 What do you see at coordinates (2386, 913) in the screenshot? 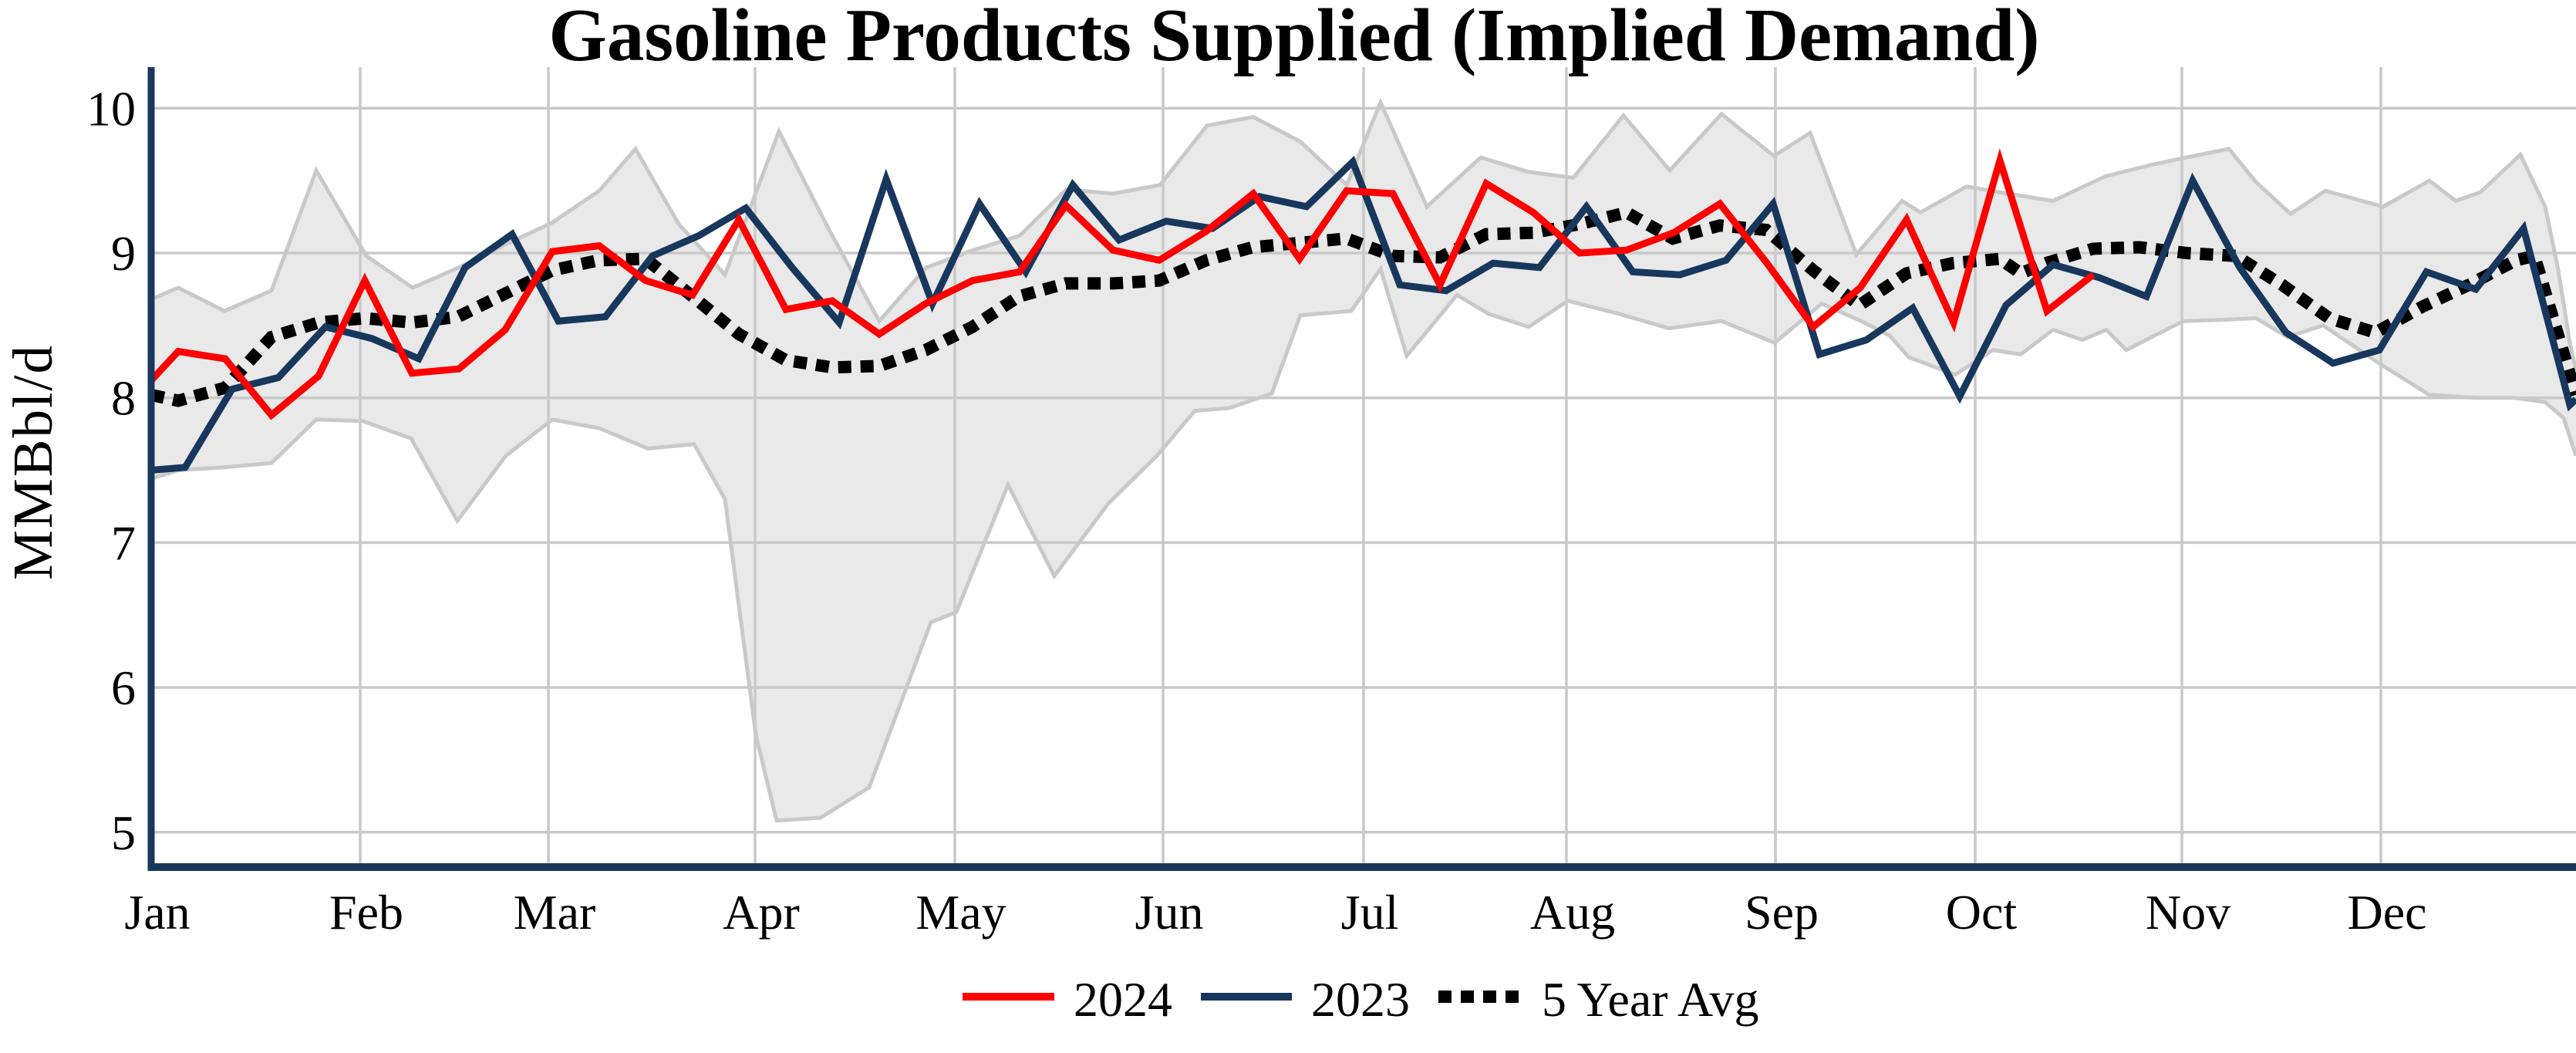
I see `svg-text: Dec` at bounding box center [2386, 913].